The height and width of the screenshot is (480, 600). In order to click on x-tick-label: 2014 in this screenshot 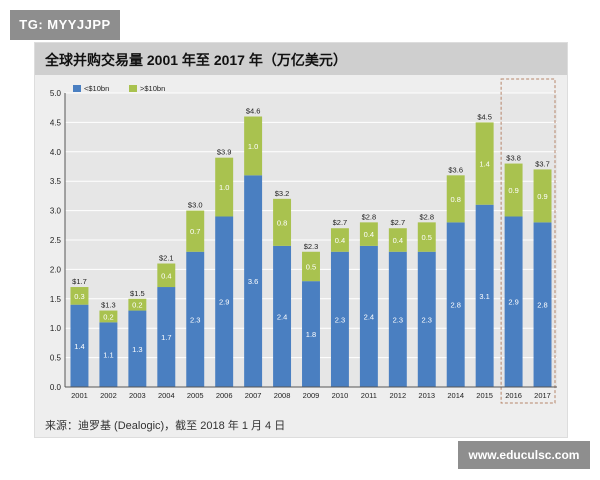, I will do `click(455, 395)`.